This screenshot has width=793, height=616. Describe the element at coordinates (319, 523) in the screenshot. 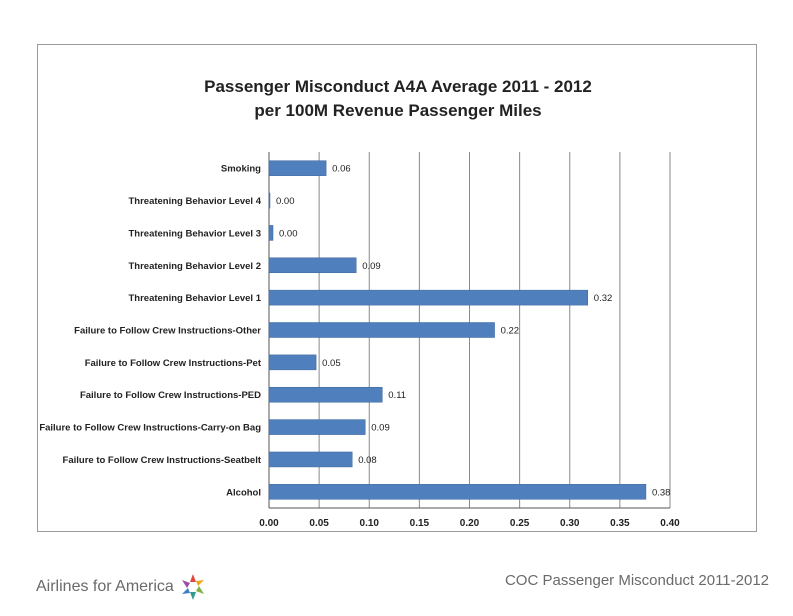

I see `x-tick-label: 0.05` at that location.